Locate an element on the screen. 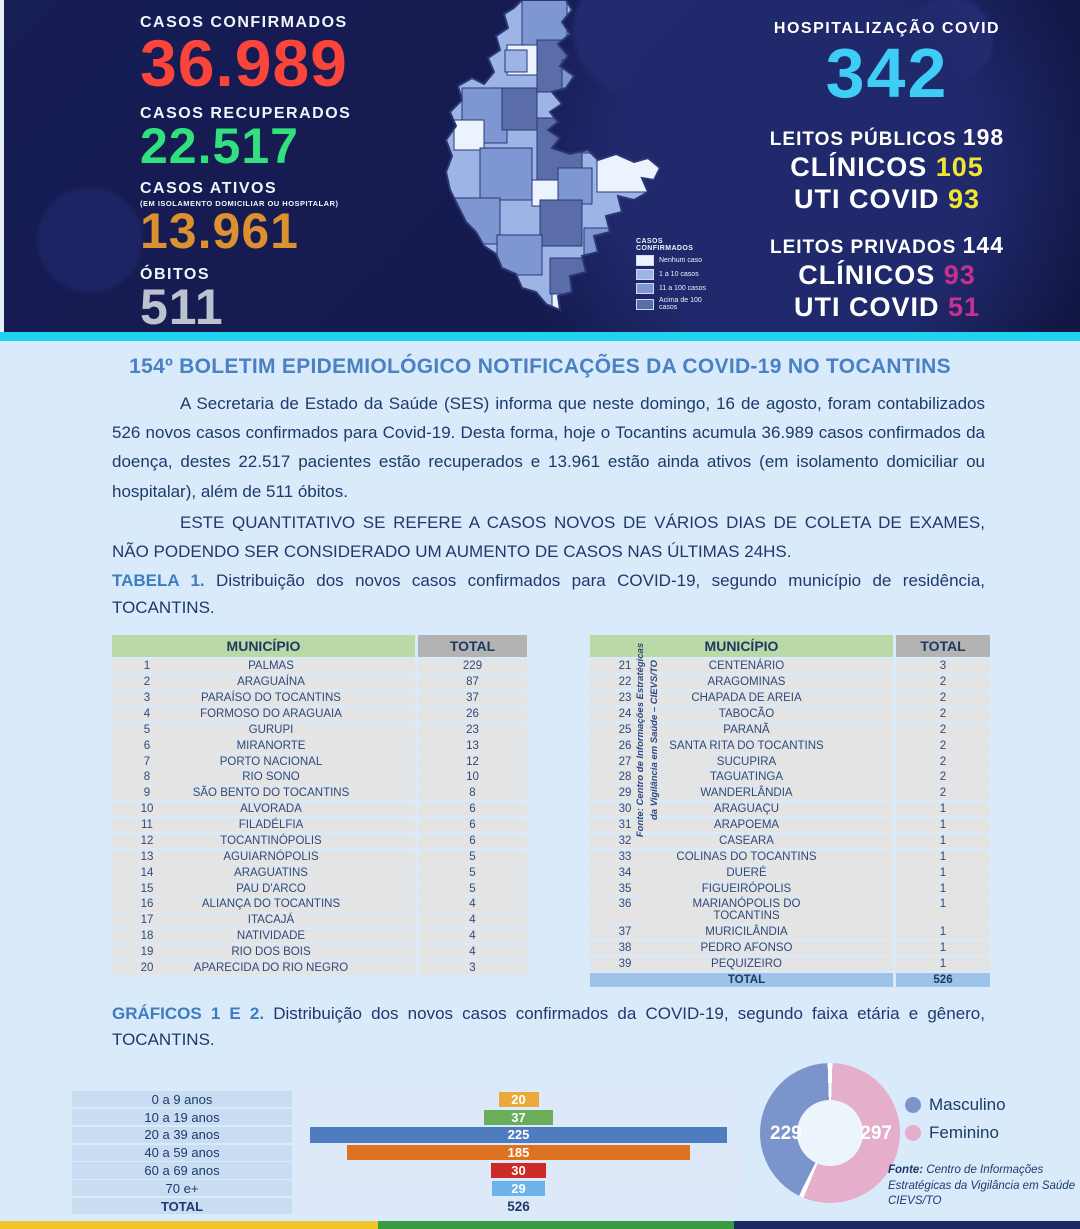 The width and height of the screenshot is (1080, 1229). legend-feminino: Feminino is located at coordinates (955, 1133).